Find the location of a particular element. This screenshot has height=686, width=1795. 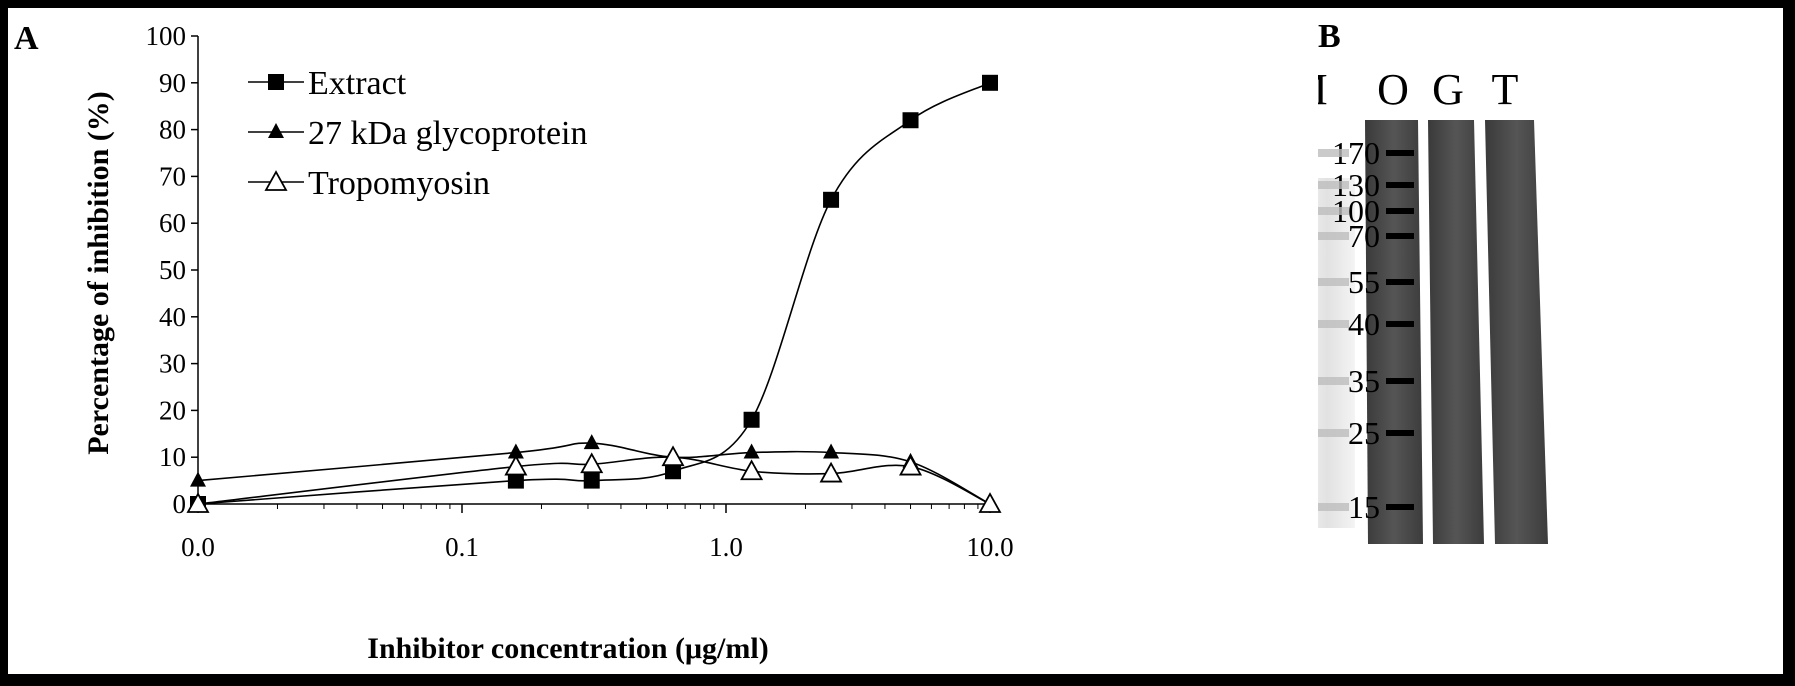

x-axis-title: Inhibitor concentration (μg/ml) is located at coordinates (567, 648).